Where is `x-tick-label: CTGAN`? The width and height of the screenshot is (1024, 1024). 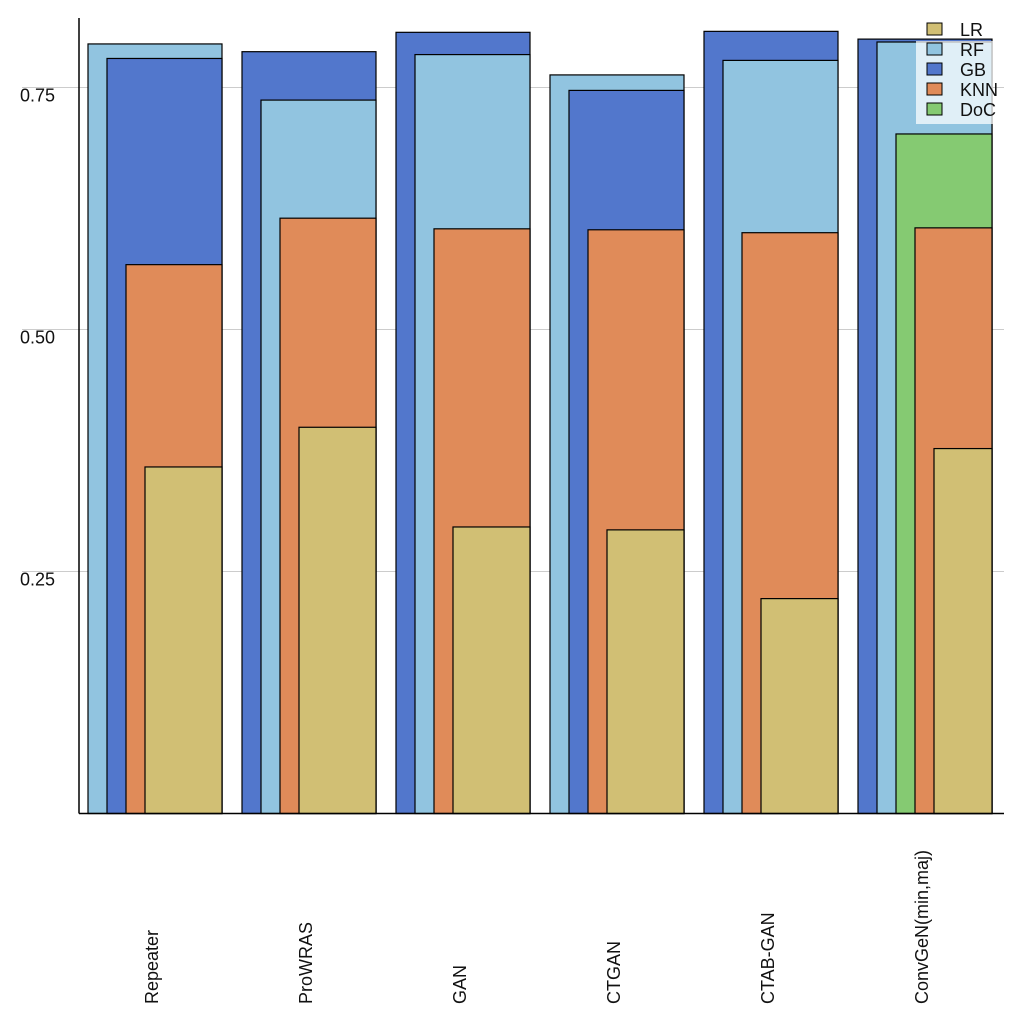
x-tick-label: CTGAN is located at coordinates (614, 972).